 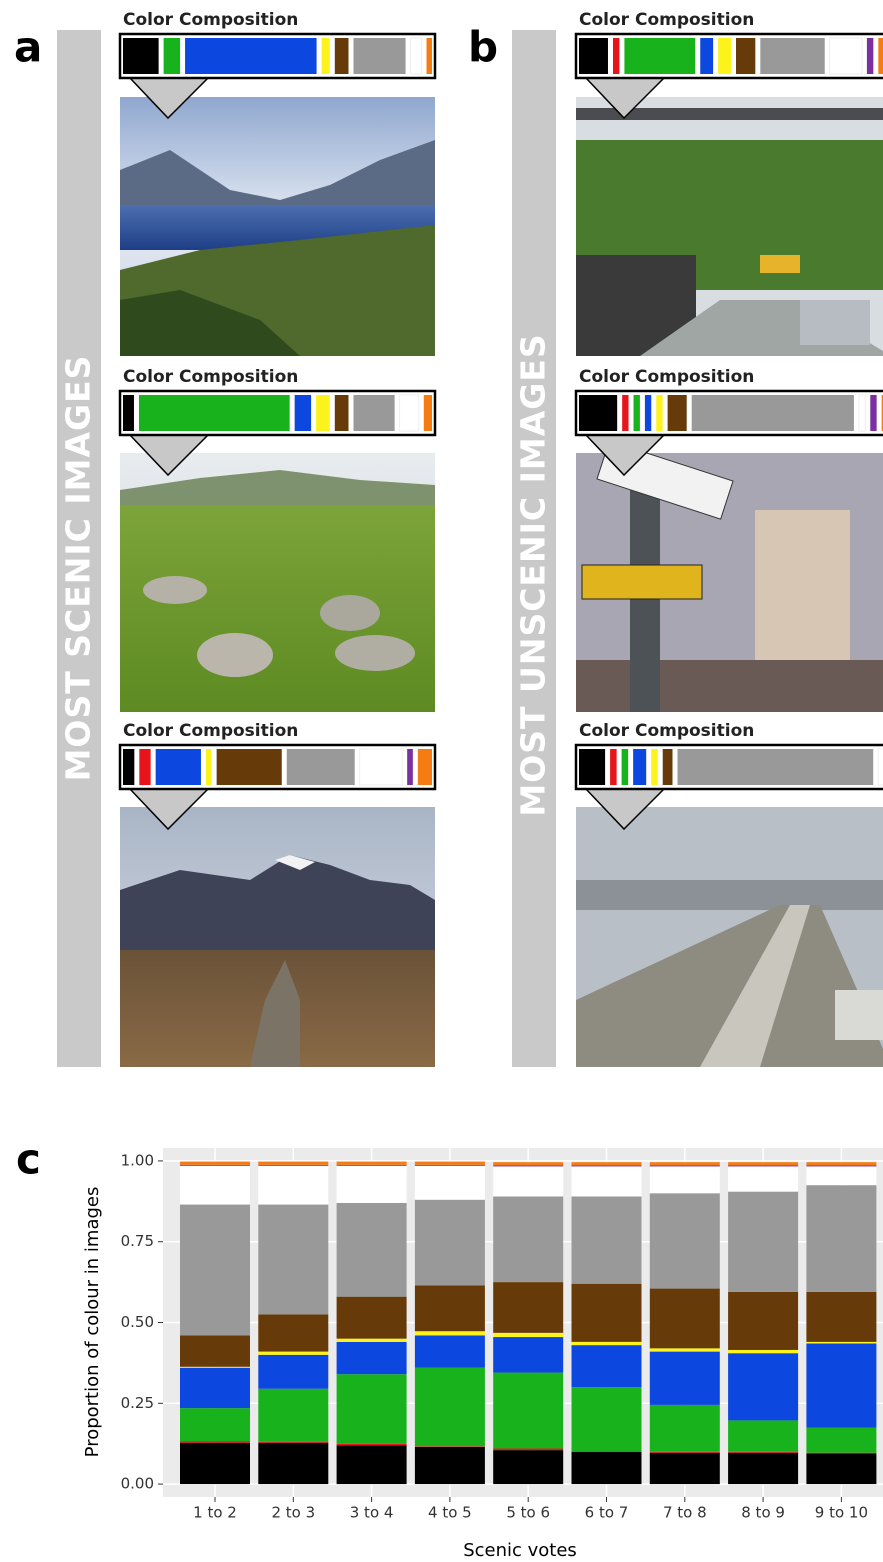 What do you see at coordinates (520, 1550) in the screenshot?
I see `x-axis-title: Scenic votes` at bounding box center [520, 1550].